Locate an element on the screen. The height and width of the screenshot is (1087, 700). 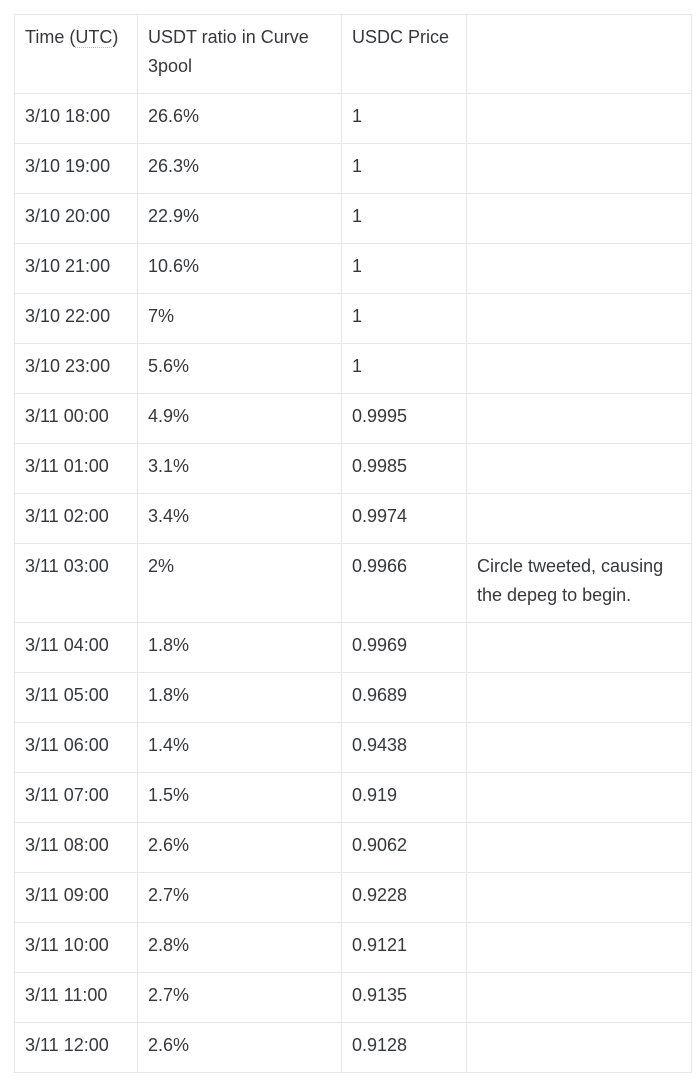
table-row: 3/10 18:00 26.6% 1 is located at coordinates (353, 118).